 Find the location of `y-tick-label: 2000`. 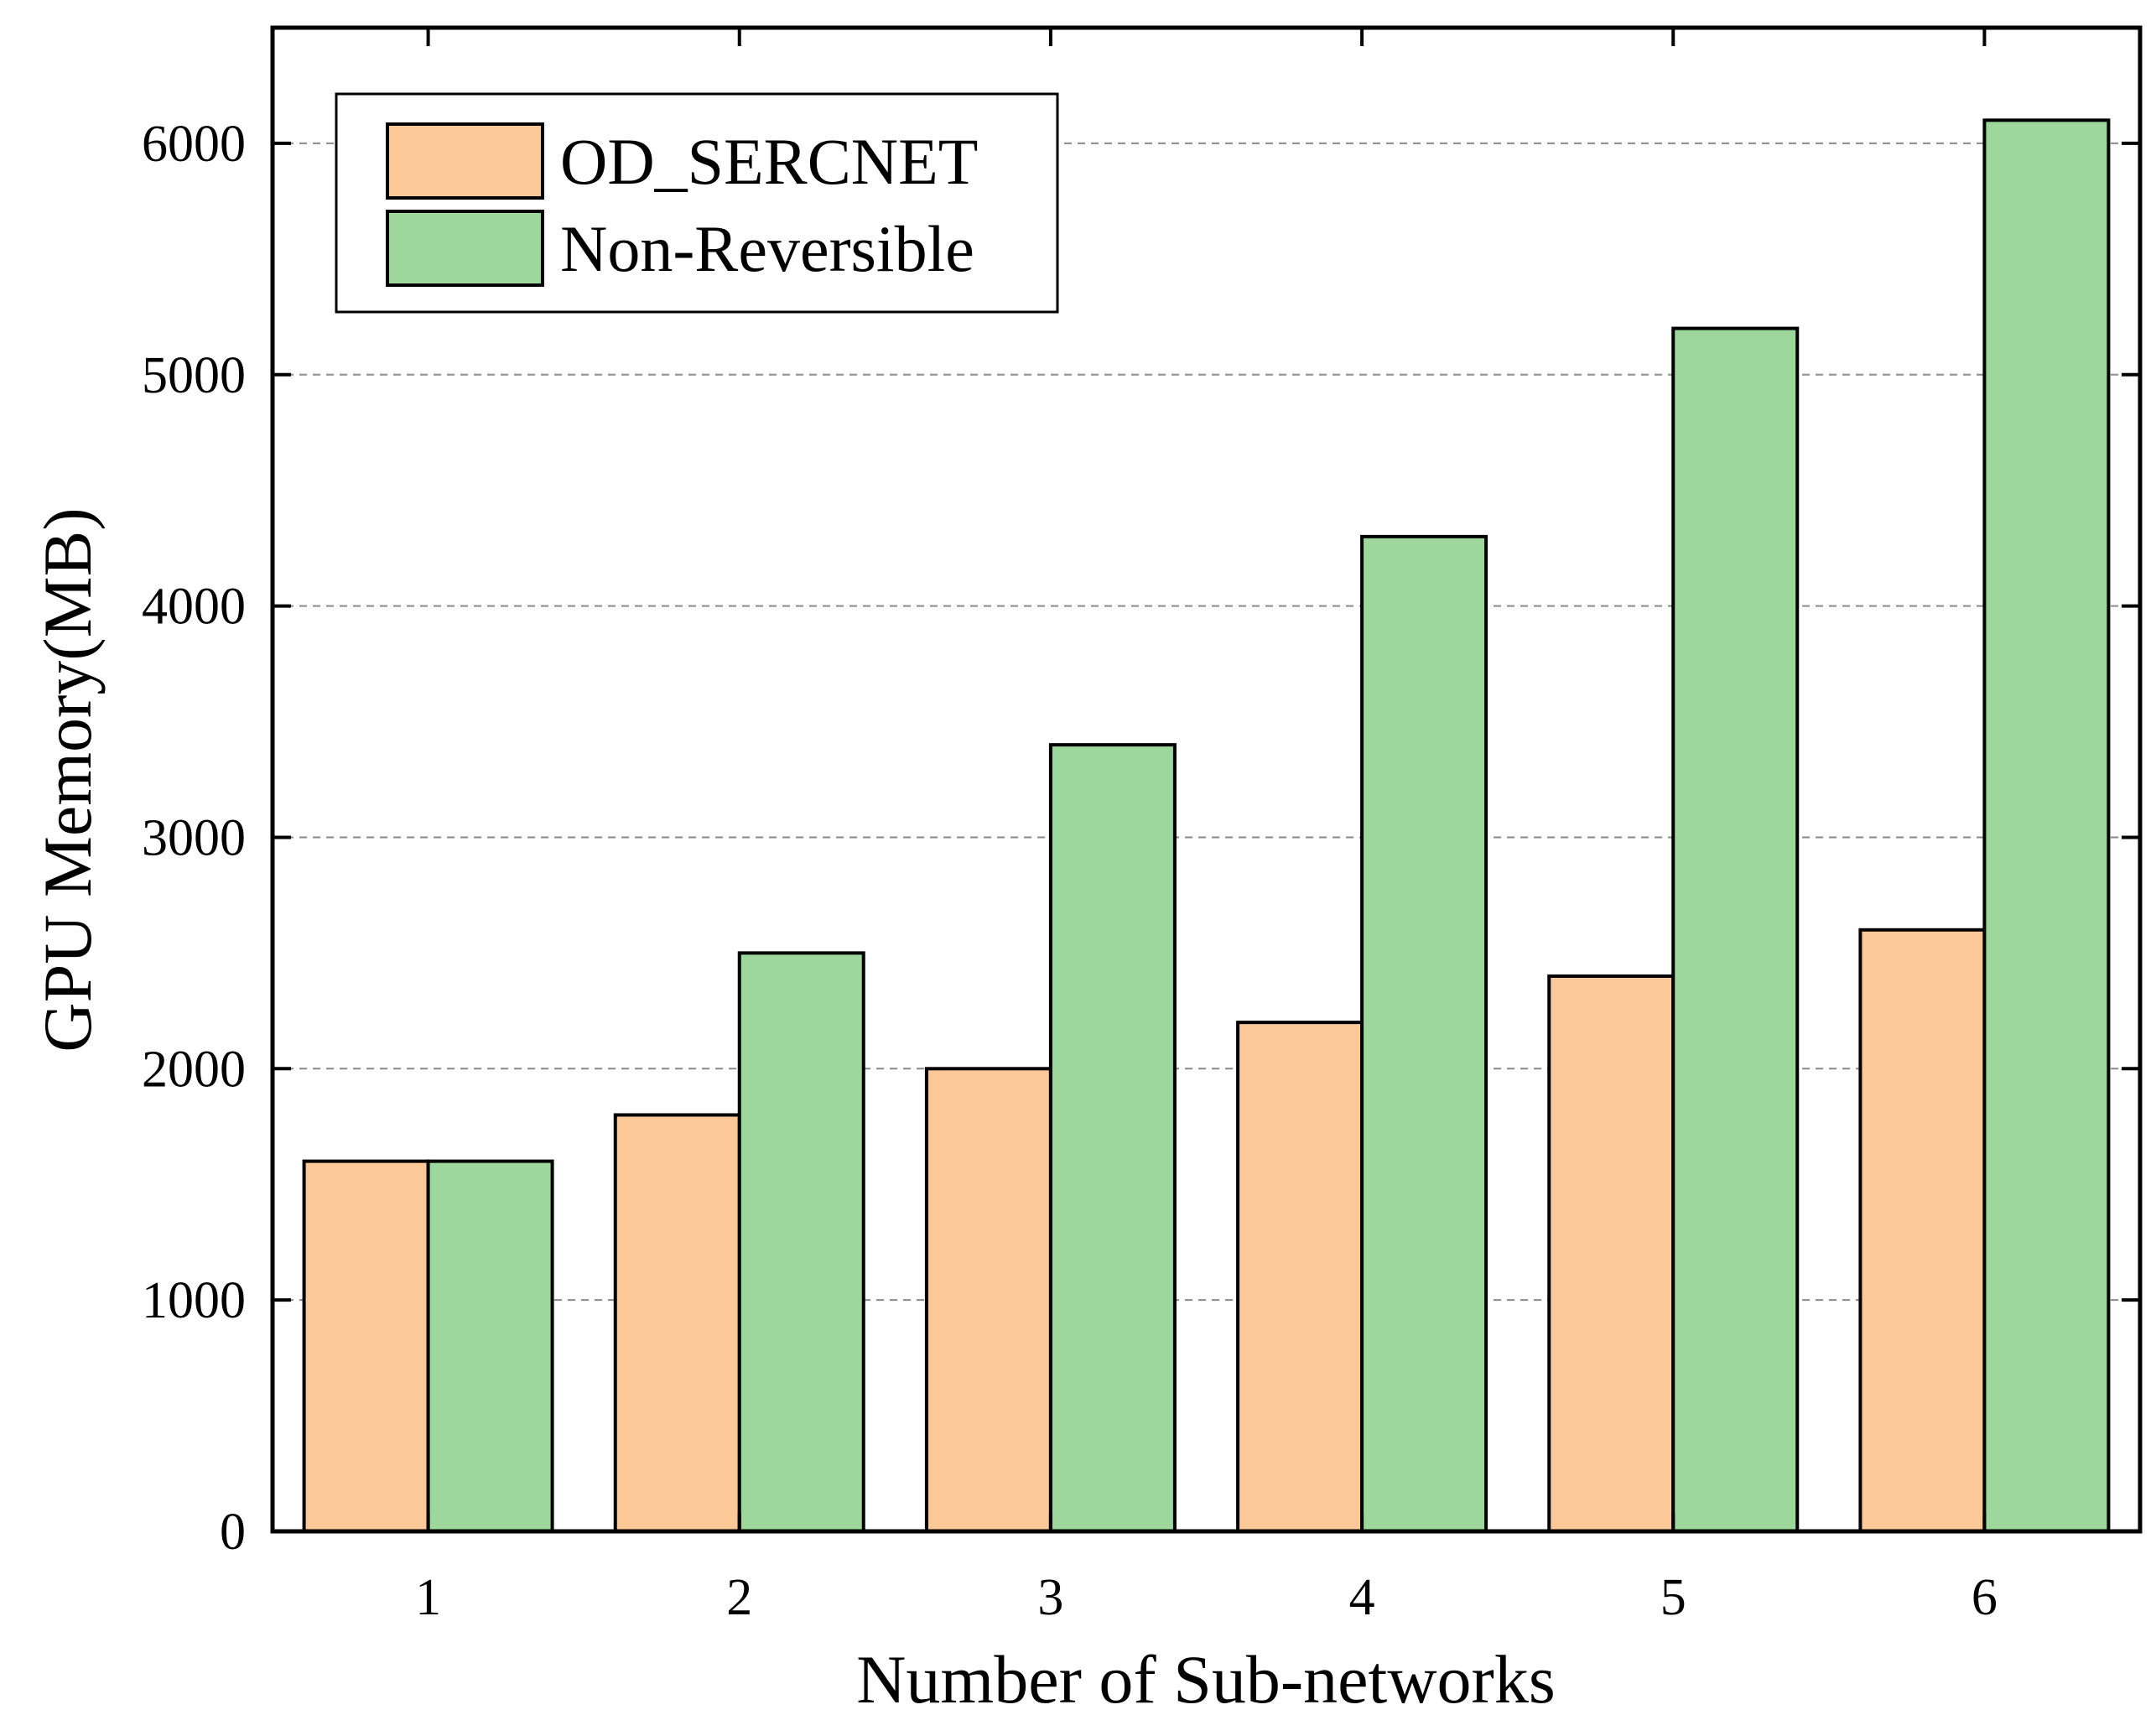

y-tick-label: 2000 is located at coordinates (194, 1070).